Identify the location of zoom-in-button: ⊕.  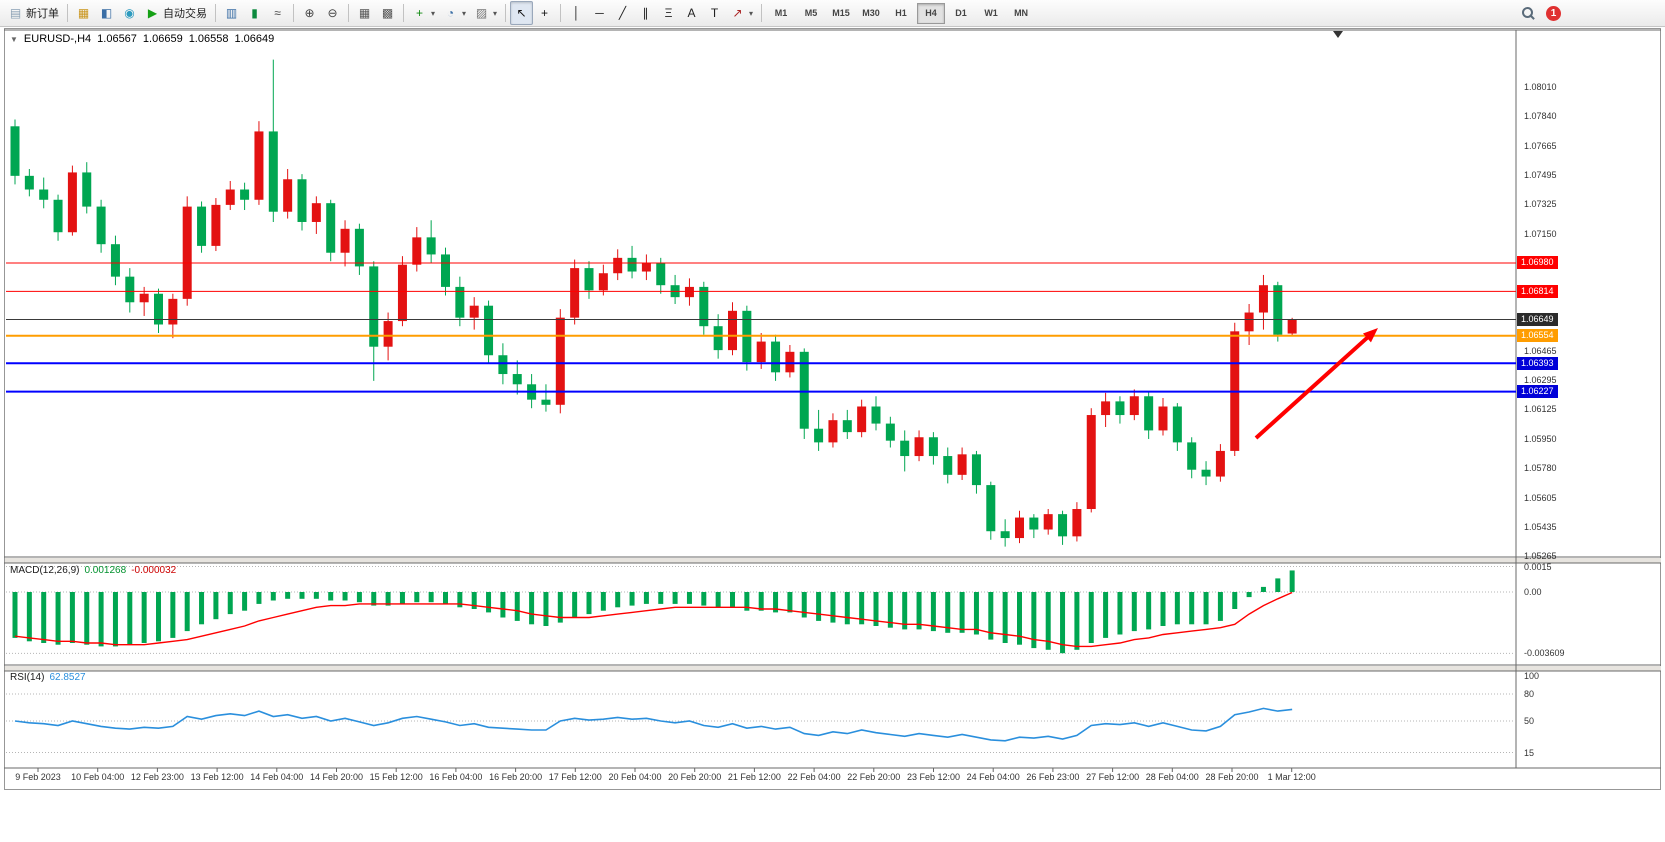
(309, 13).